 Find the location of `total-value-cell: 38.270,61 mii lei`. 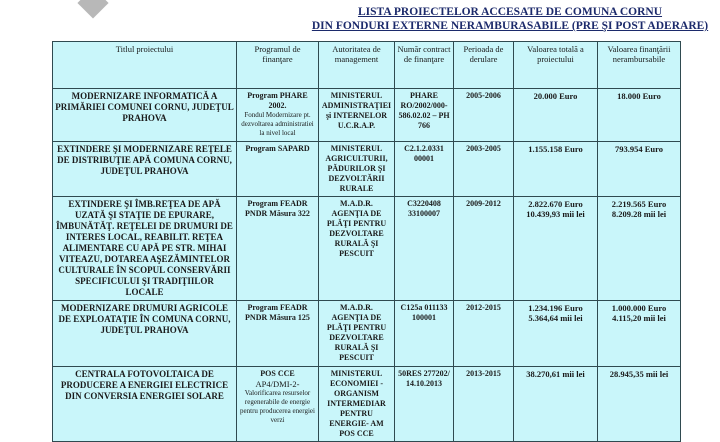

total-value-cell: 38.270,61 mii lei is located at coordinates (555, 404).